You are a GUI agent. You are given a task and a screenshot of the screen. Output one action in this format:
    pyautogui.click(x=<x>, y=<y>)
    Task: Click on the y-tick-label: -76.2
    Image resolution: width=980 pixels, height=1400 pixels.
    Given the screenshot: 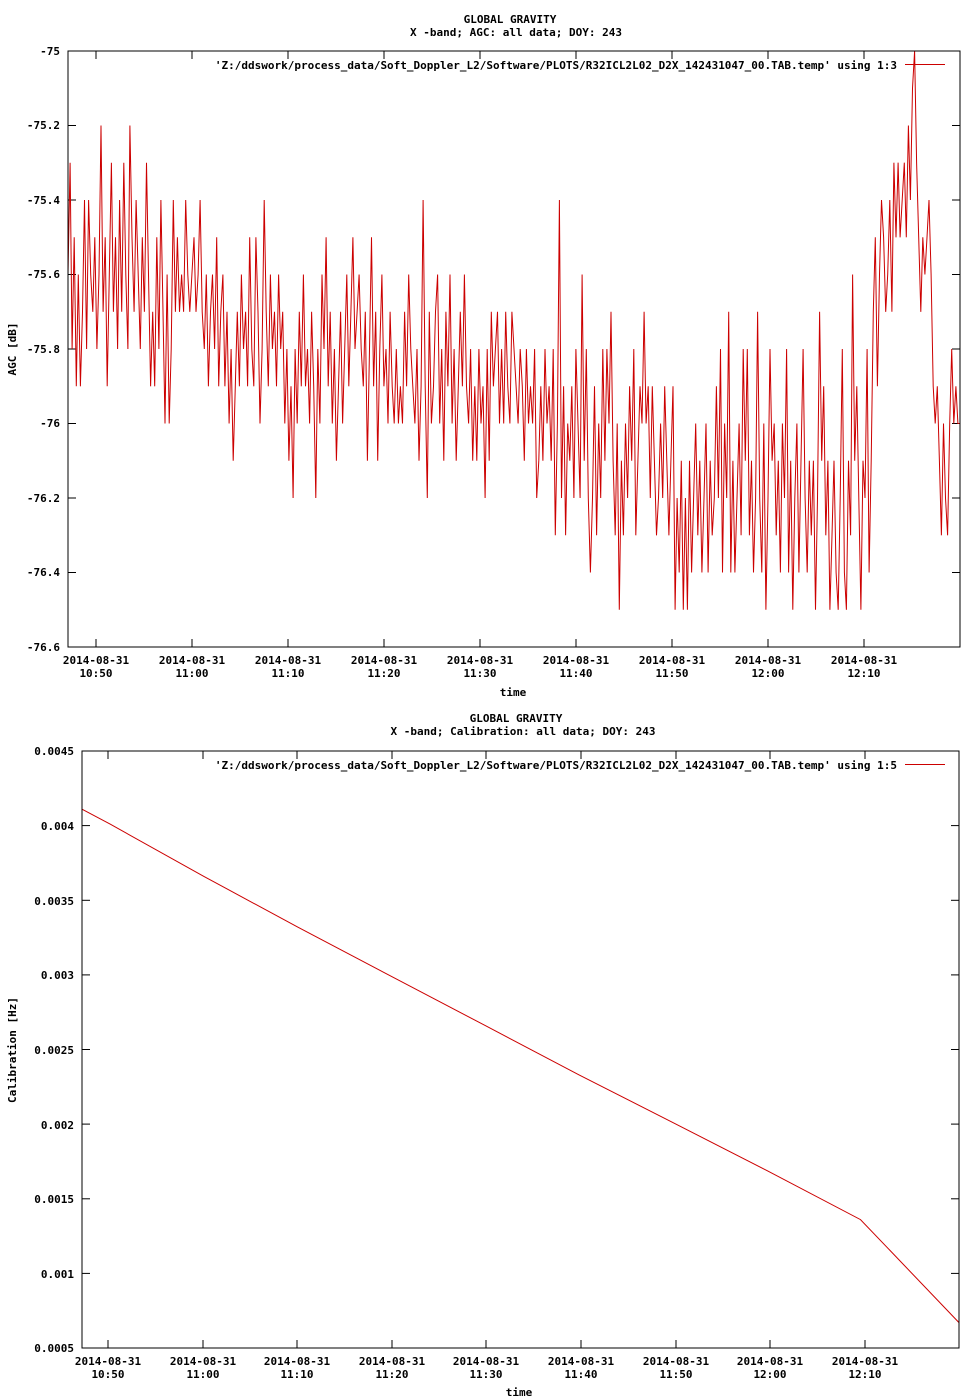 What is the action you would take?
    pyautogui.click(x=43, y=498)
    